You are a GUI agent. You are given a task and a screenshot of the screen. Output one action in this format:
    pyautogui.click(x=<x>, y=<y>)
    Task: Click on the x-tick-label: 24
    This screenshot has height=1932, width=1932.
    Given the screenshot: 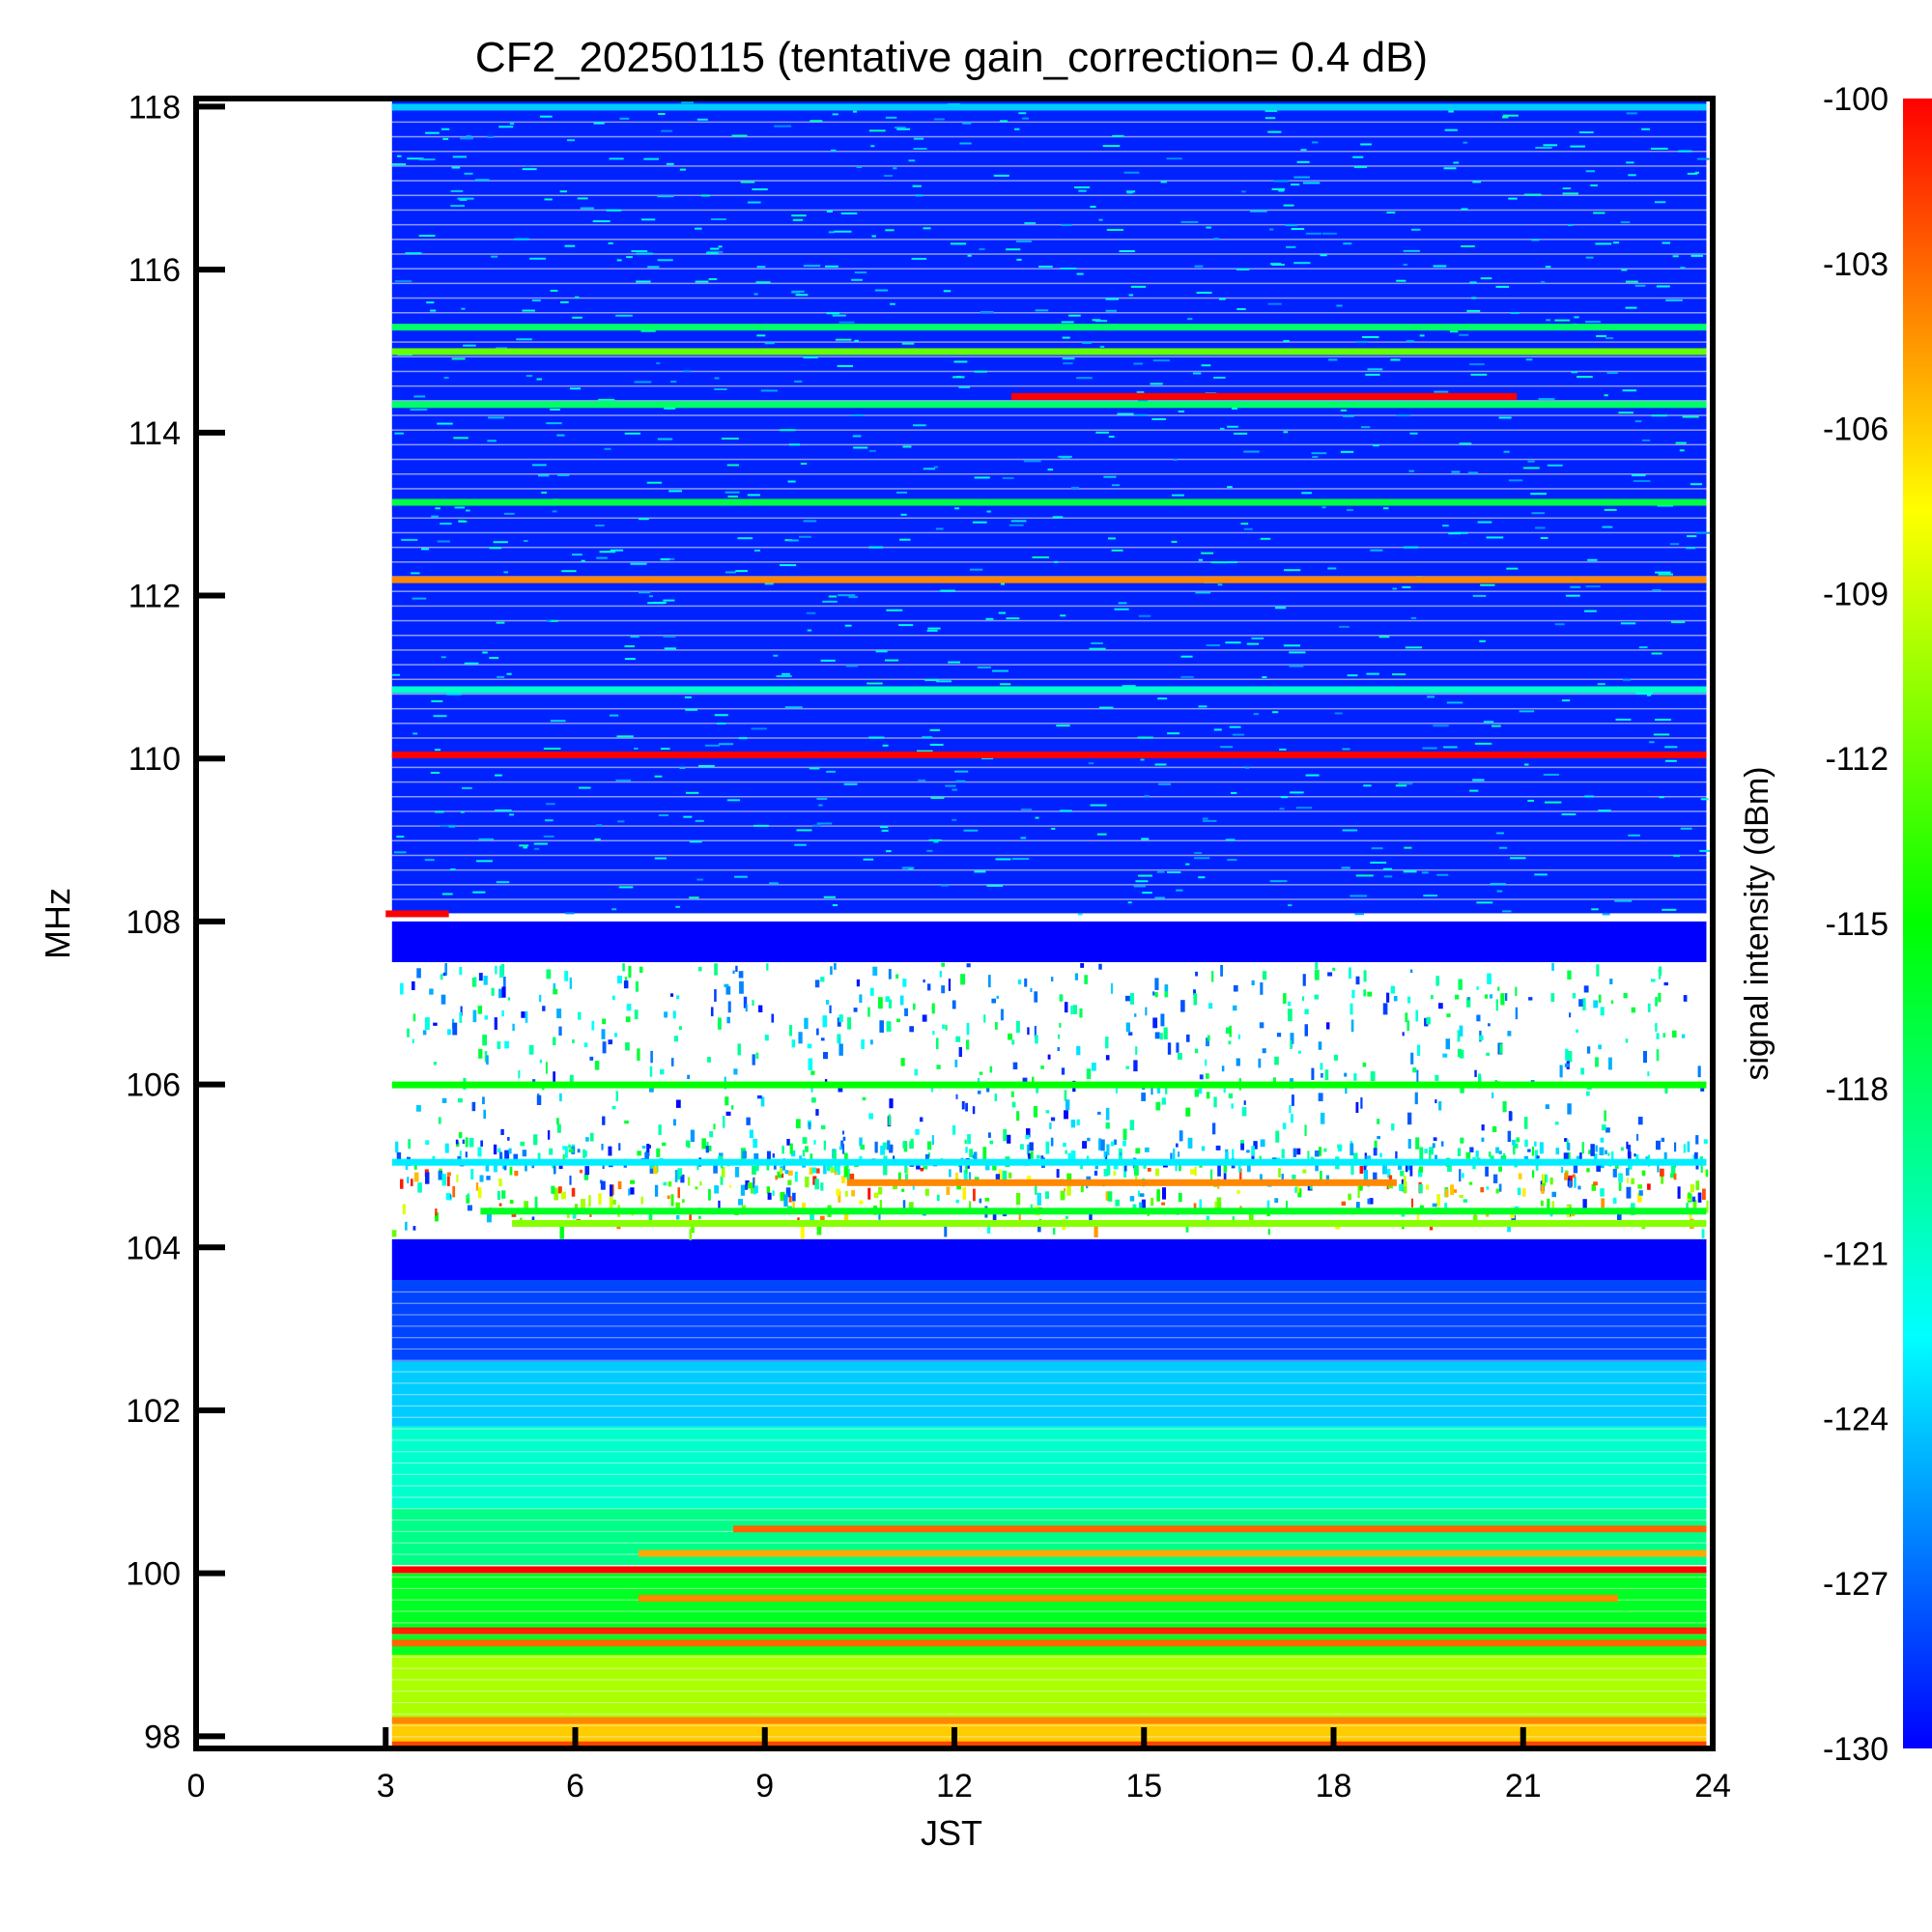 What is the action you would take?
    pyautogui.click(x=1712, y=1786)
    